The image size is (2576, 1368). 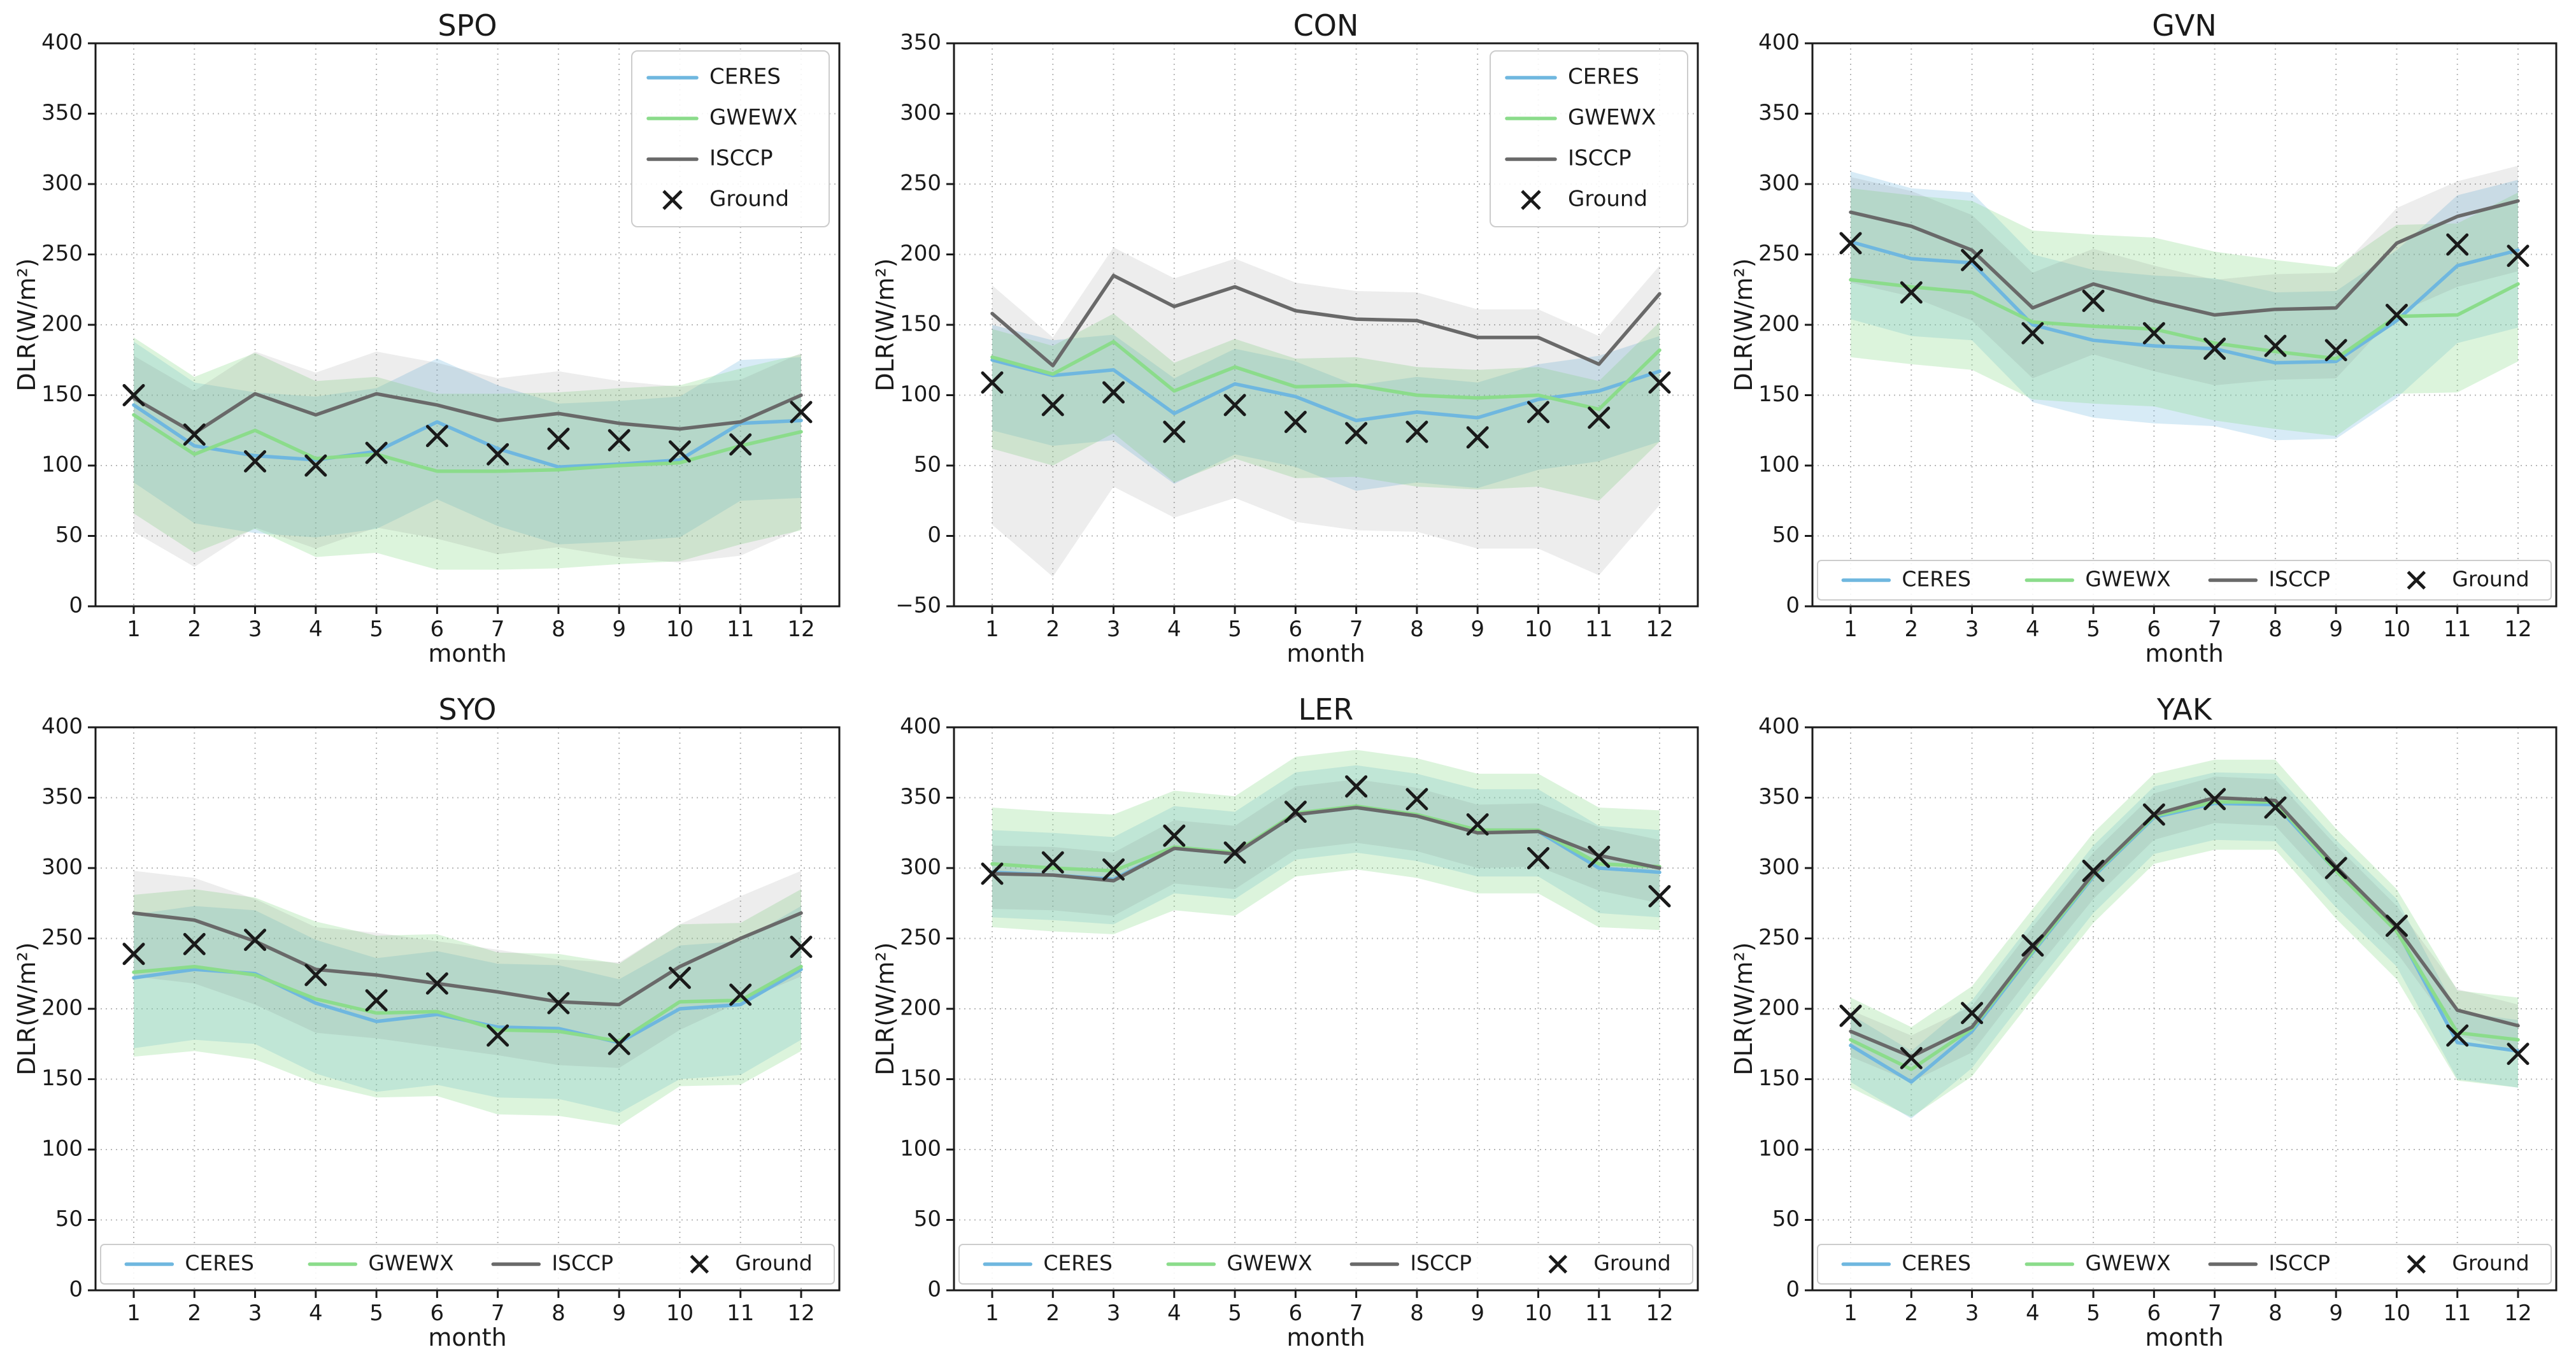 What do you see at coordinates (468, 413) in the screenshot?
I see `isccp-line` at bounding box center [468, 413].